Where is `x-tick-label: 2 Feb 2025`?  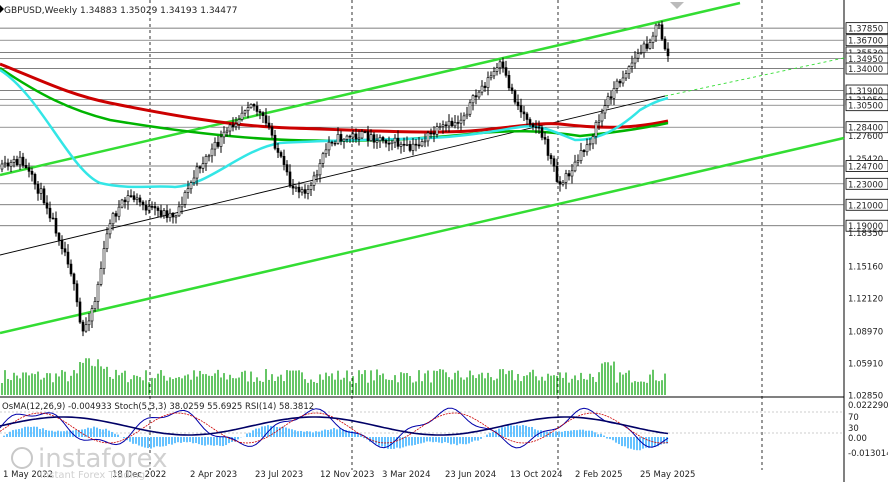
x-tick-label: 2 Feb 2025 is located at coordinates (599, 475).